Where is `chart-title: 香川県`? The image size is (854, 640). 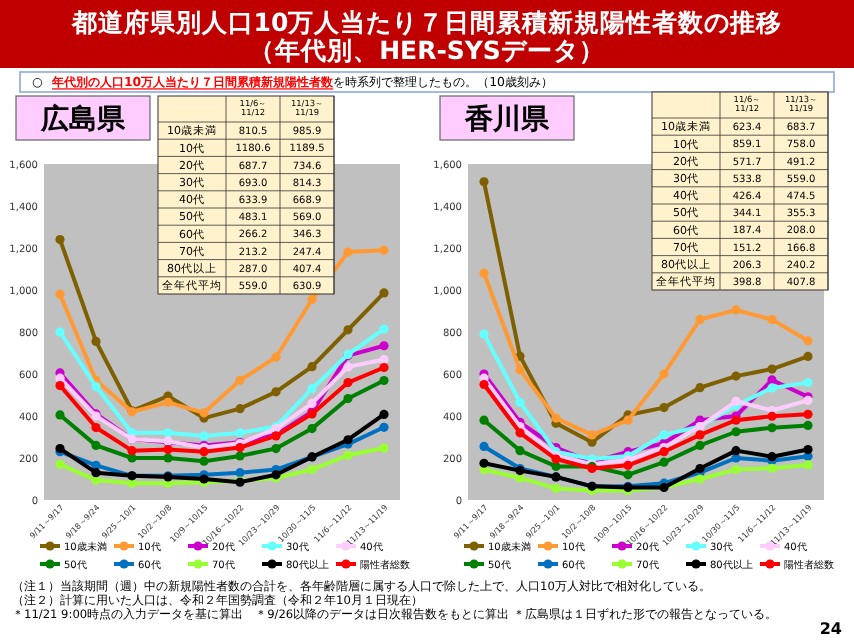
chart-title: 香川県 is located at coordinates (507, 119).